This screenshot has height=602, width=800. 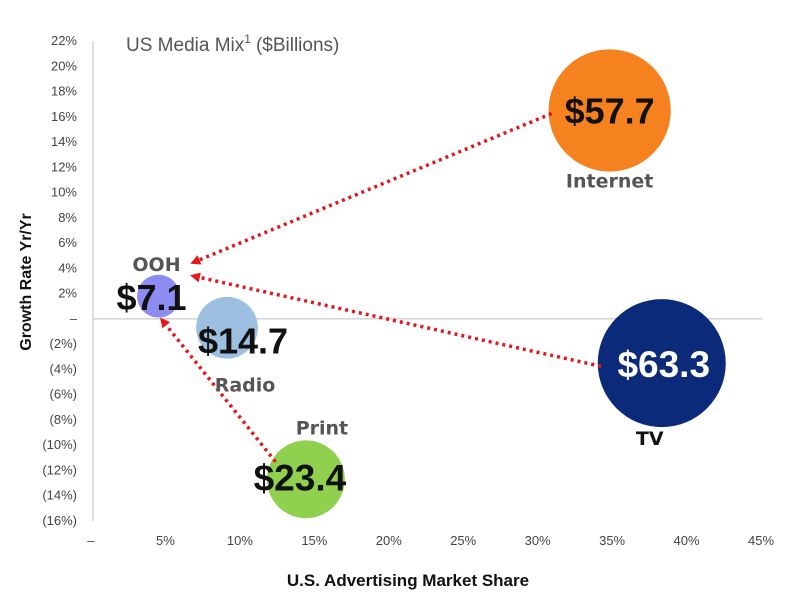 What do you see at coordinates (156, 265) in the screenshot?
I see `name-label-ooh: OOH` at bounding box center [156, 265].